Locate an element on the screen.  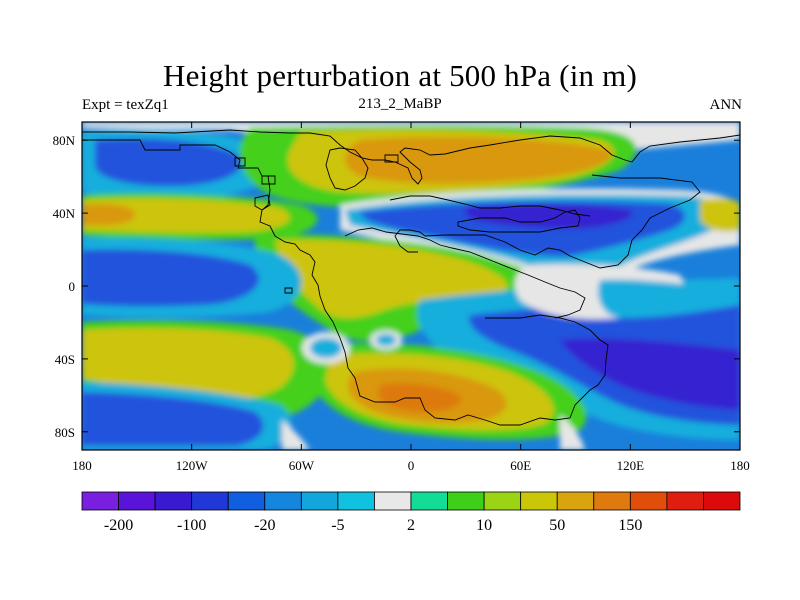
region-southwest-blue is located at coordinates (173, 419).